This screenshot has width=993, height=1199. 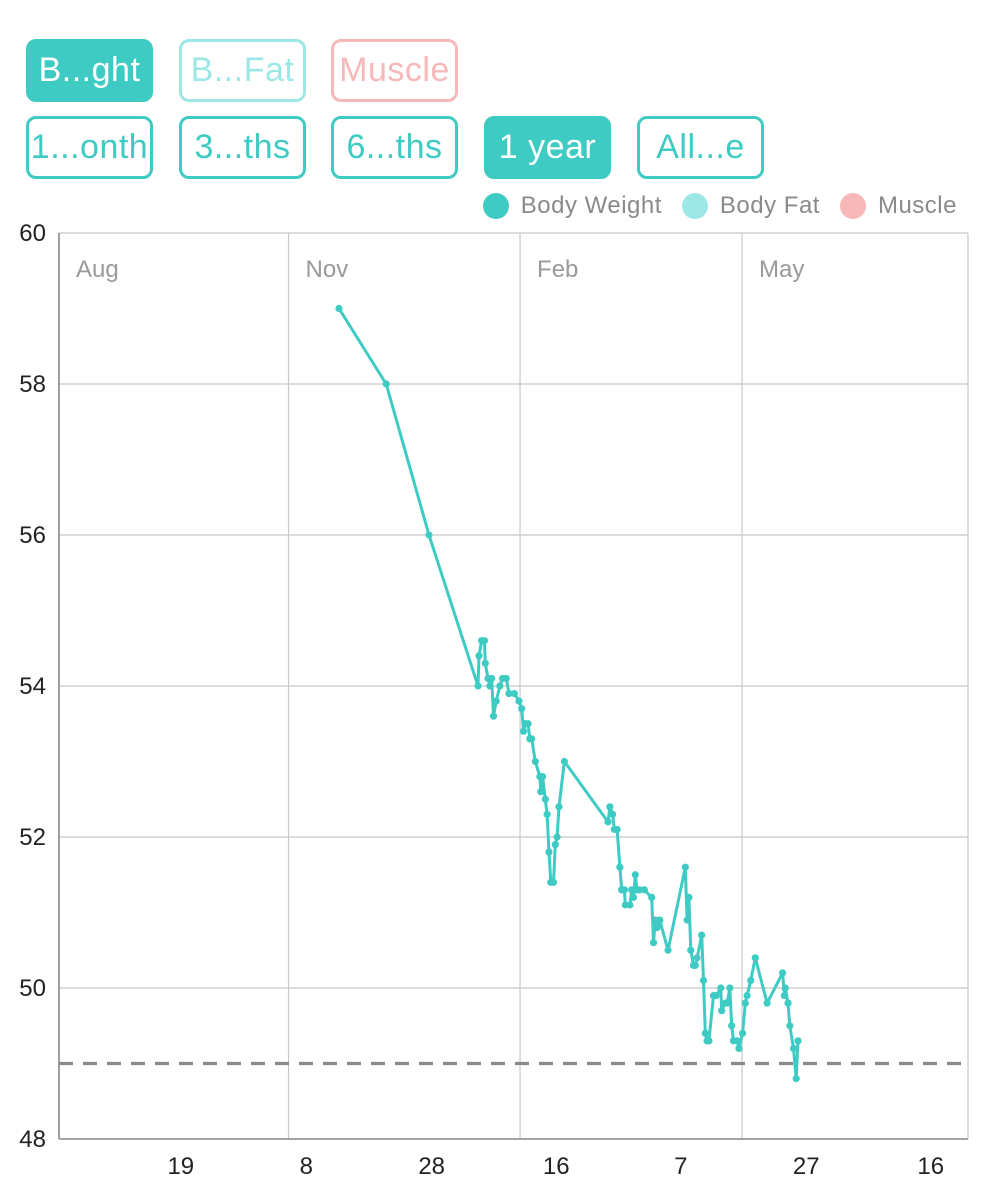 I want to click on range-button-label: 6...ths, so click(x=394, y=147).